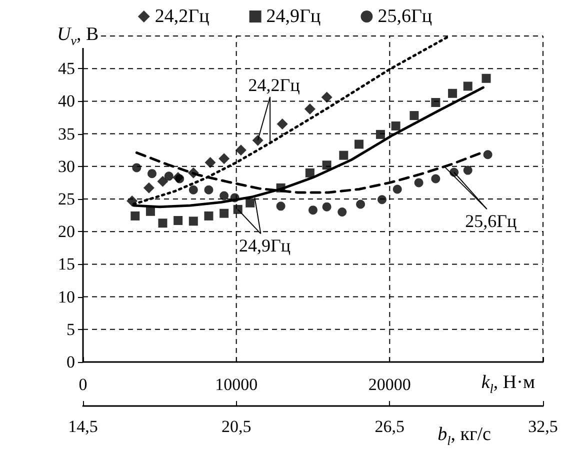 The image size is (570, 457). I want to click on legend-label: 24,2Гц, so click(182, 16).